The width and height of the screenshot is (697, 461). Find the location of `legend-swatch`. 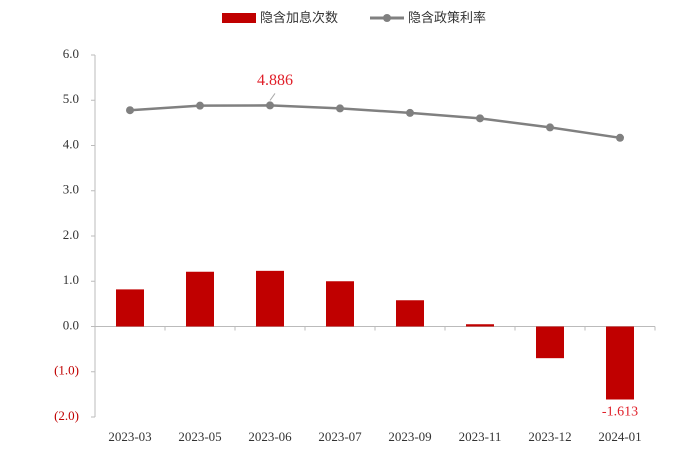

legend-swatch is located at coordinates (239, 18).